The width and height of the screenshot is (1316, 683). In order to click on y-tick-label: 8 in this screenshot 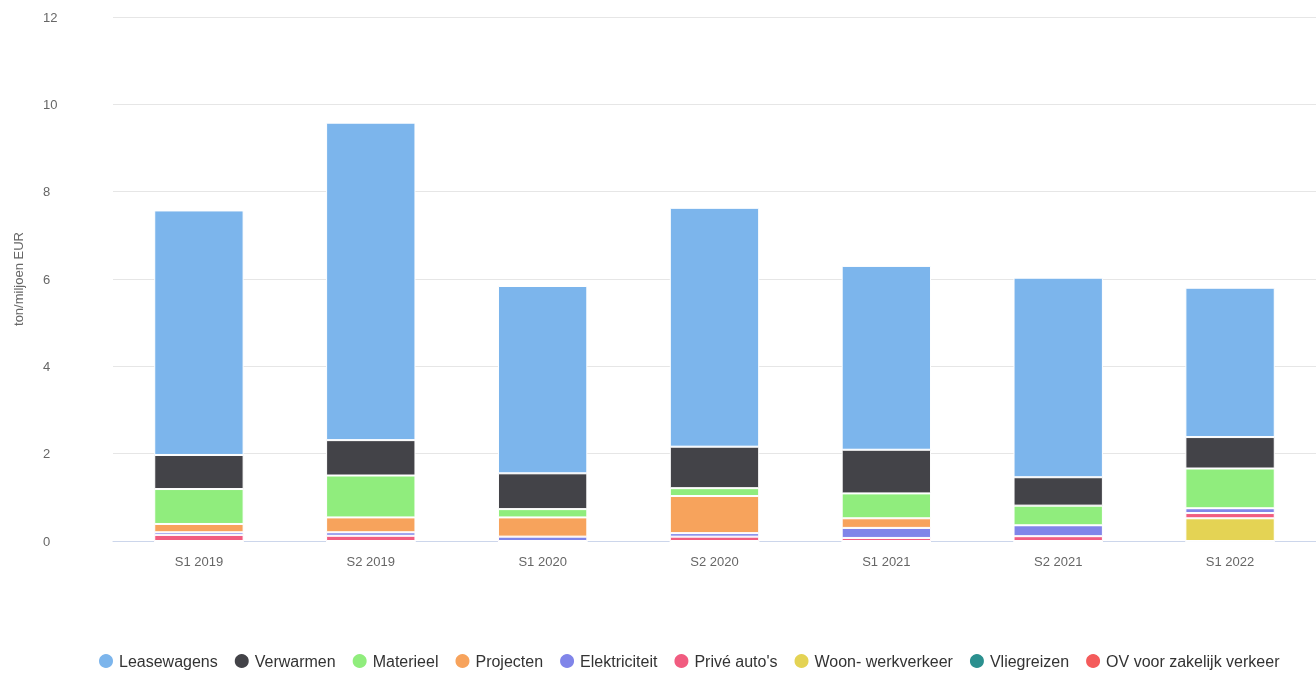, I will do `click(47, 192)`.